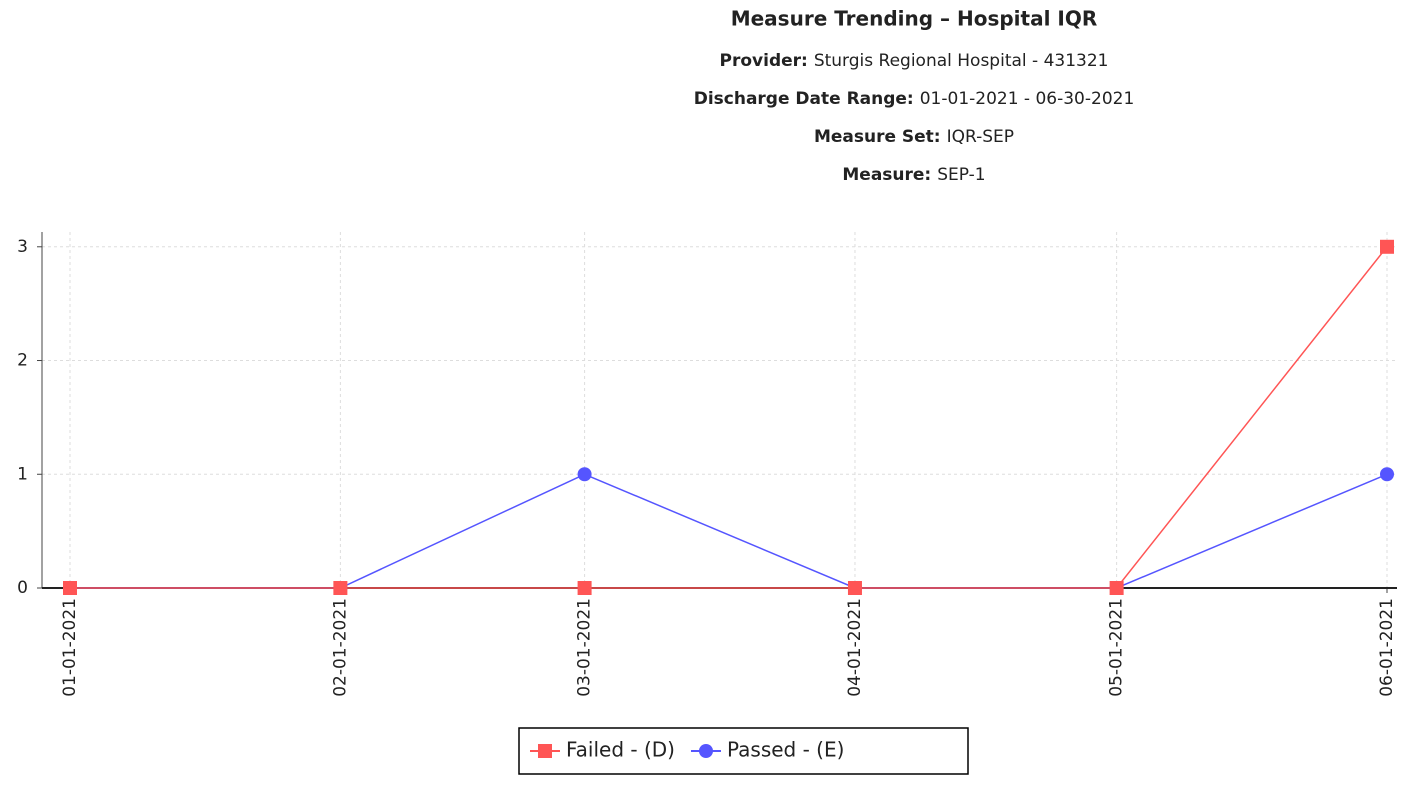 The width and height of the screenshot is (1403, 788). Describe the element at coordinates (620, 750) in the screenshot. I see `legend-label: Failed - (D)` at that location.